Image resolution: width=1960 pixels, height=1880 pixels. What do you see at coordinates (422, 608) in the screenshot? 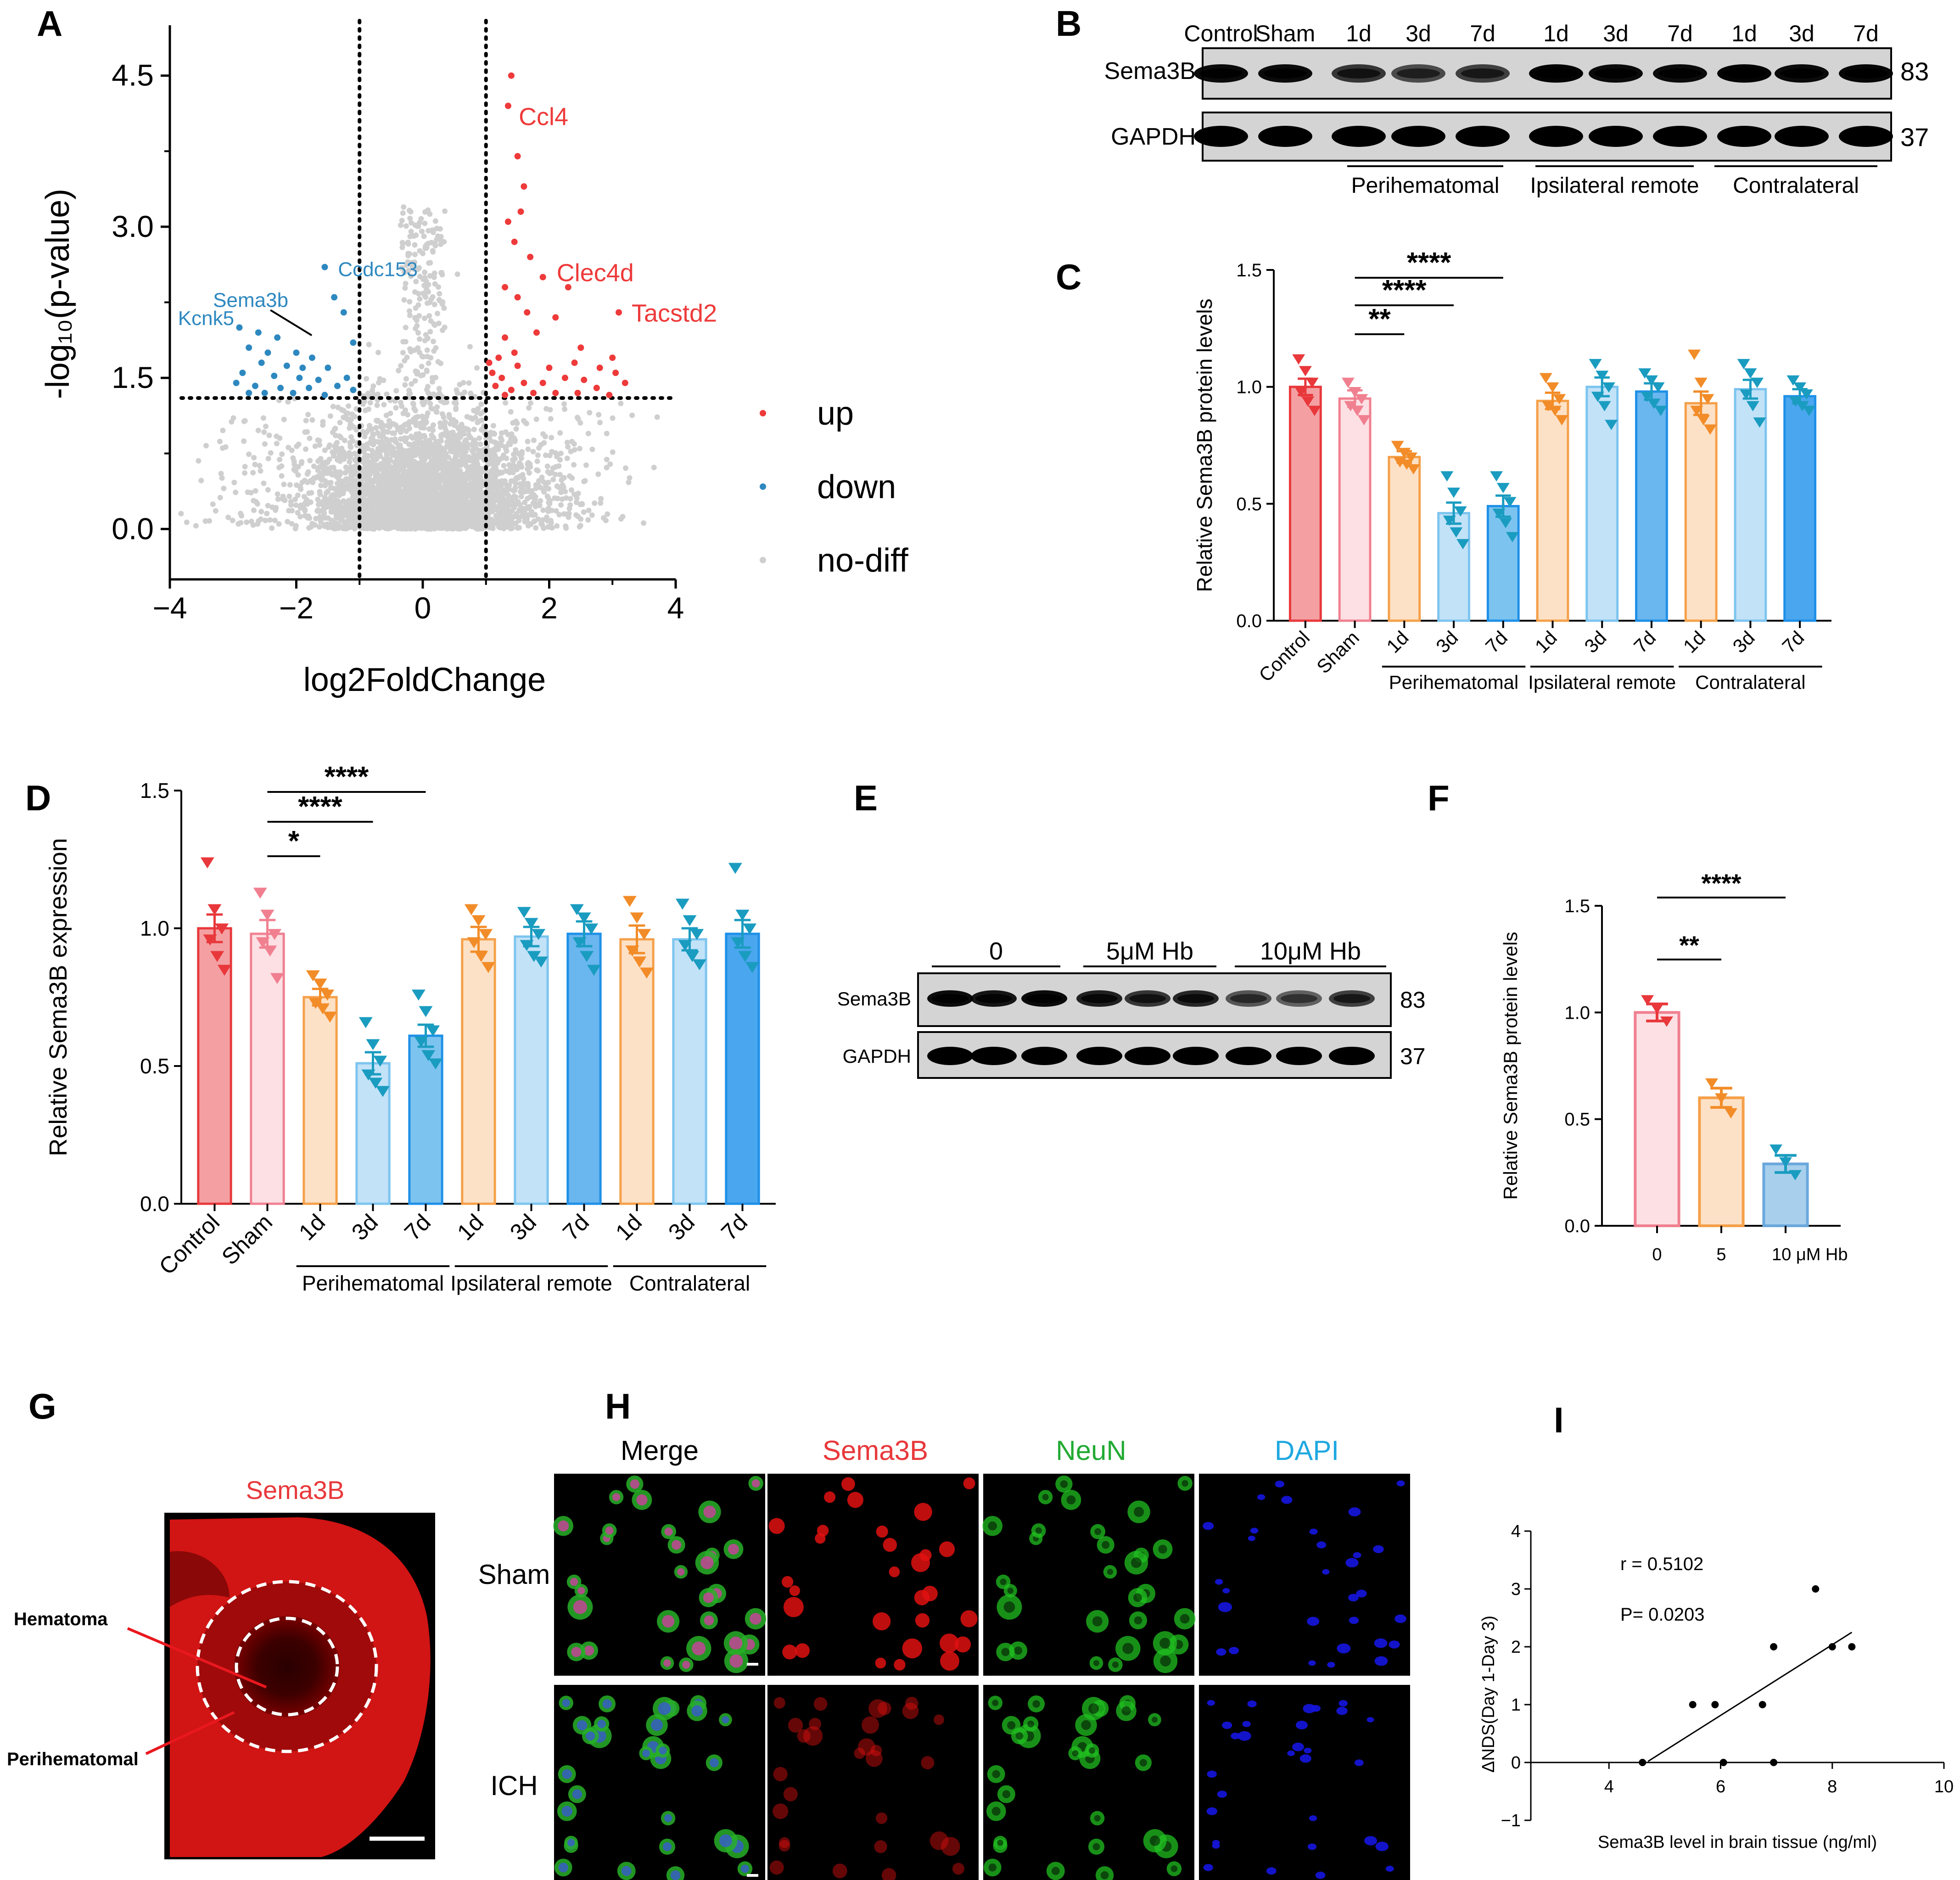
I see `x-tick-label: 0` at bounding box center [422, 608].